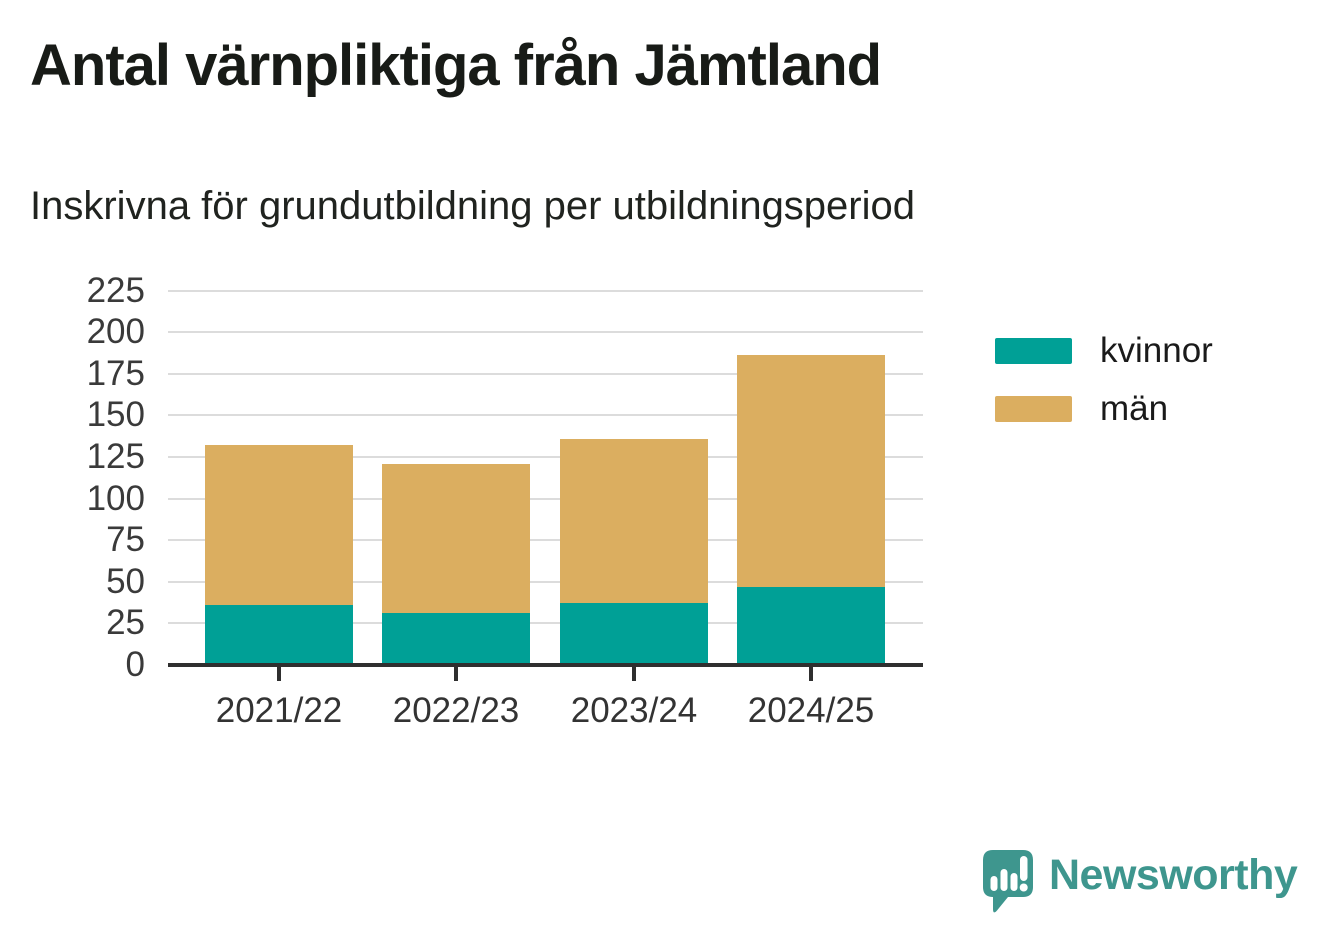 The height and width of the screenshot is (939, 1322). What do you see at coordinates (1033, 409) in the screenshot?
I see `legend-swatch-man` at bounding box center [1033, 409].